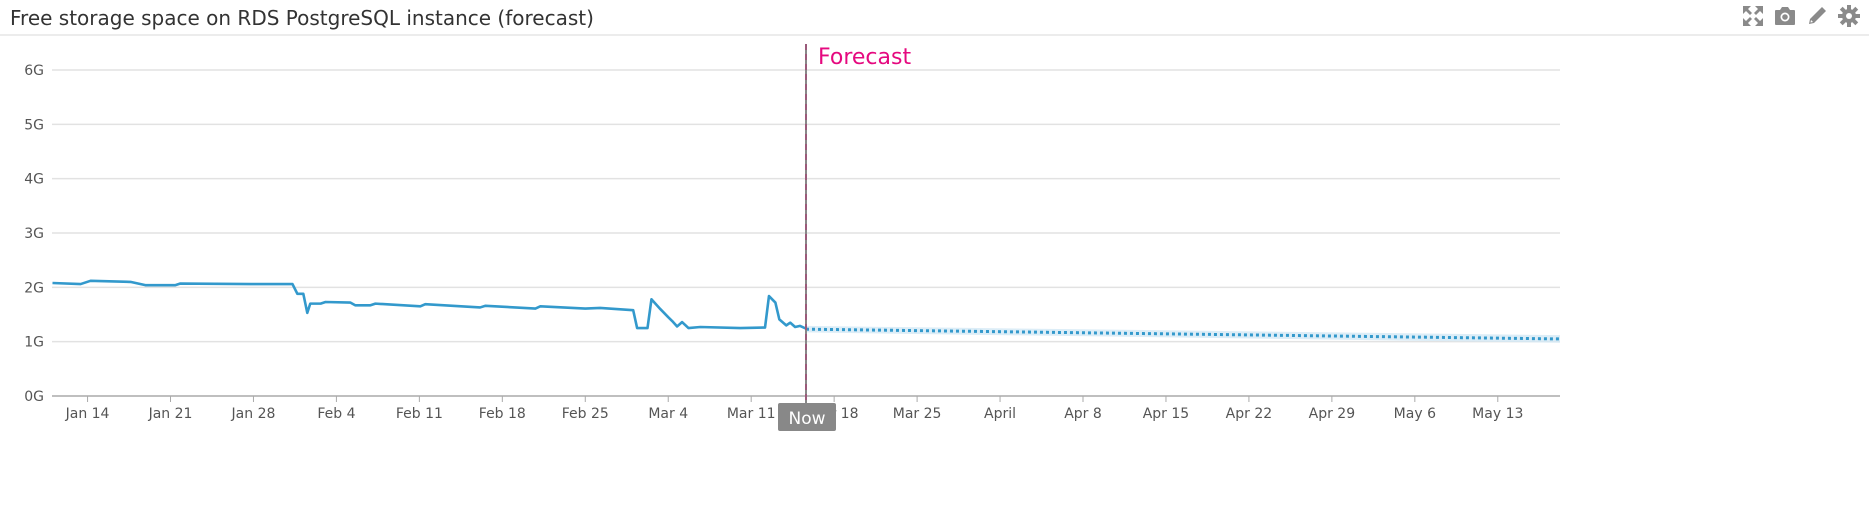 Image resolution: width=1869 pixels, height=518 pixels. I want to click on x-tick-label: Feb 18, so click(502, 414).